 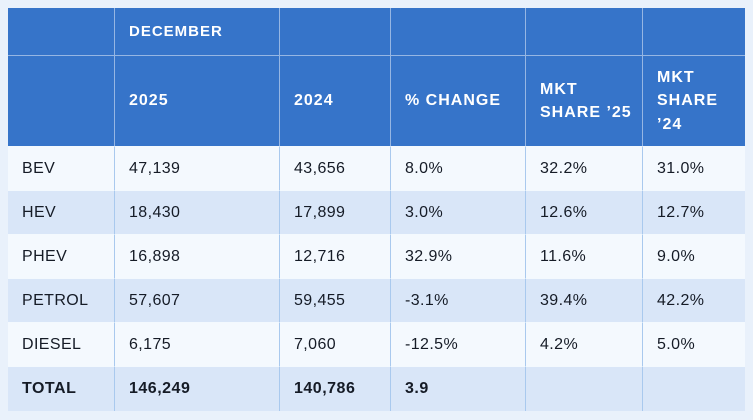 I want to click on cell-mkt-share-25: 12.6%, so click(x=584, y=212).